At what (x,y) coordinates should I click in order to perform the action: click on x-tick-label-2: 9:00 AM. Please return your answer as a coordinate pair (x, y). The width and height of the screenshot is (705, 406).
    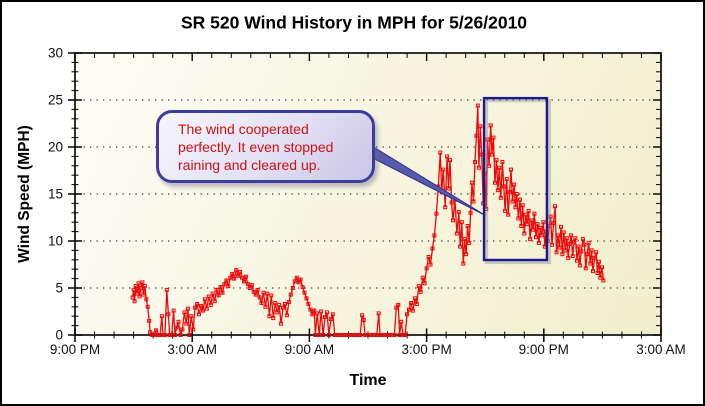
    Looking at the image, I should click on (310, 349).